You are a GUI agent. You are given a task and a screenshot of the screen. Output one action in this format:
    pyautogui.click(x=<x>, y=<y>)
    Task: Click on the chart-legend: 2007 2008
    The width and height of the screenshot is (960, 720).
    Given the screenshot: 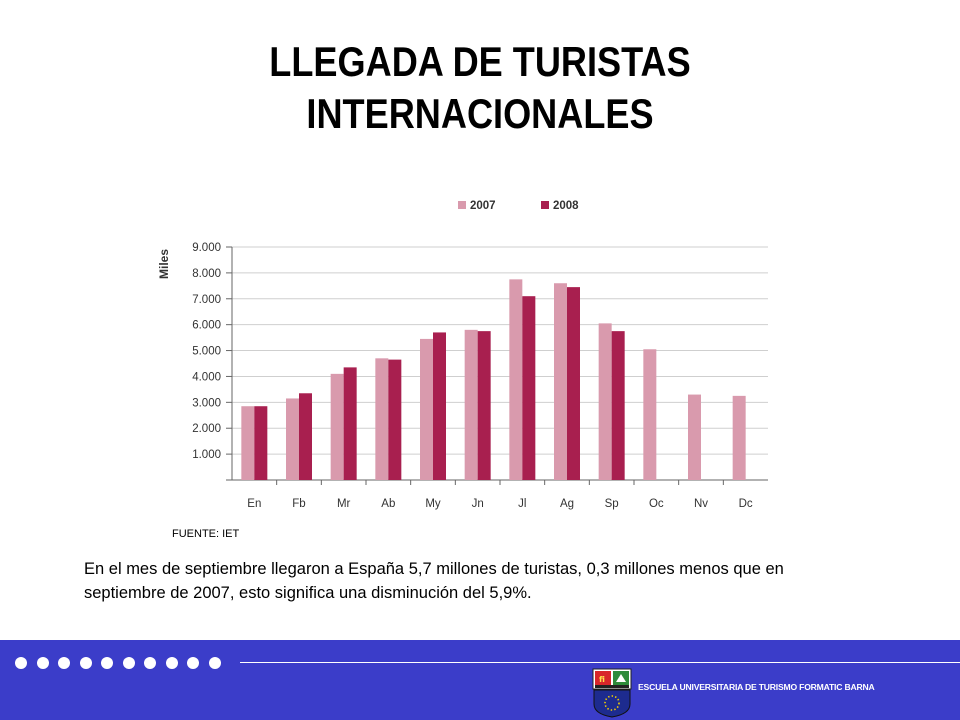 What is the action you would take?
    pyautogui.click(x=518, y=206)
    